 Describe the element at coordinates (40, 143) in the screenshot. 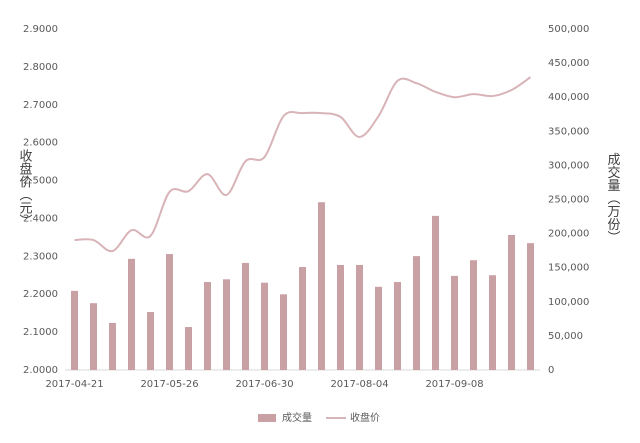

I see `y-tick-label: 2.6000` at that location.